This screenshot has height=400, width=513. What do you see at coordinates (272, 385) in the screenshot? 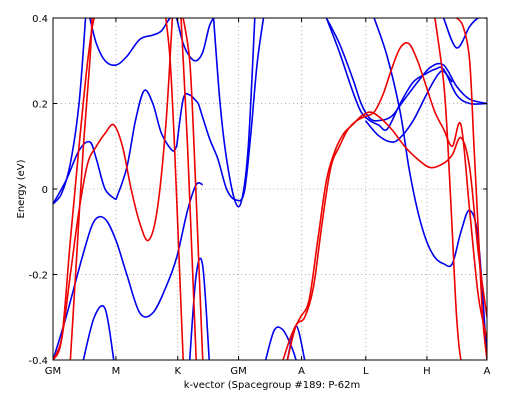
I see `x-axis-label: k-vector (Spacegroup #189: P-62m` at bounding box center [272, 385].